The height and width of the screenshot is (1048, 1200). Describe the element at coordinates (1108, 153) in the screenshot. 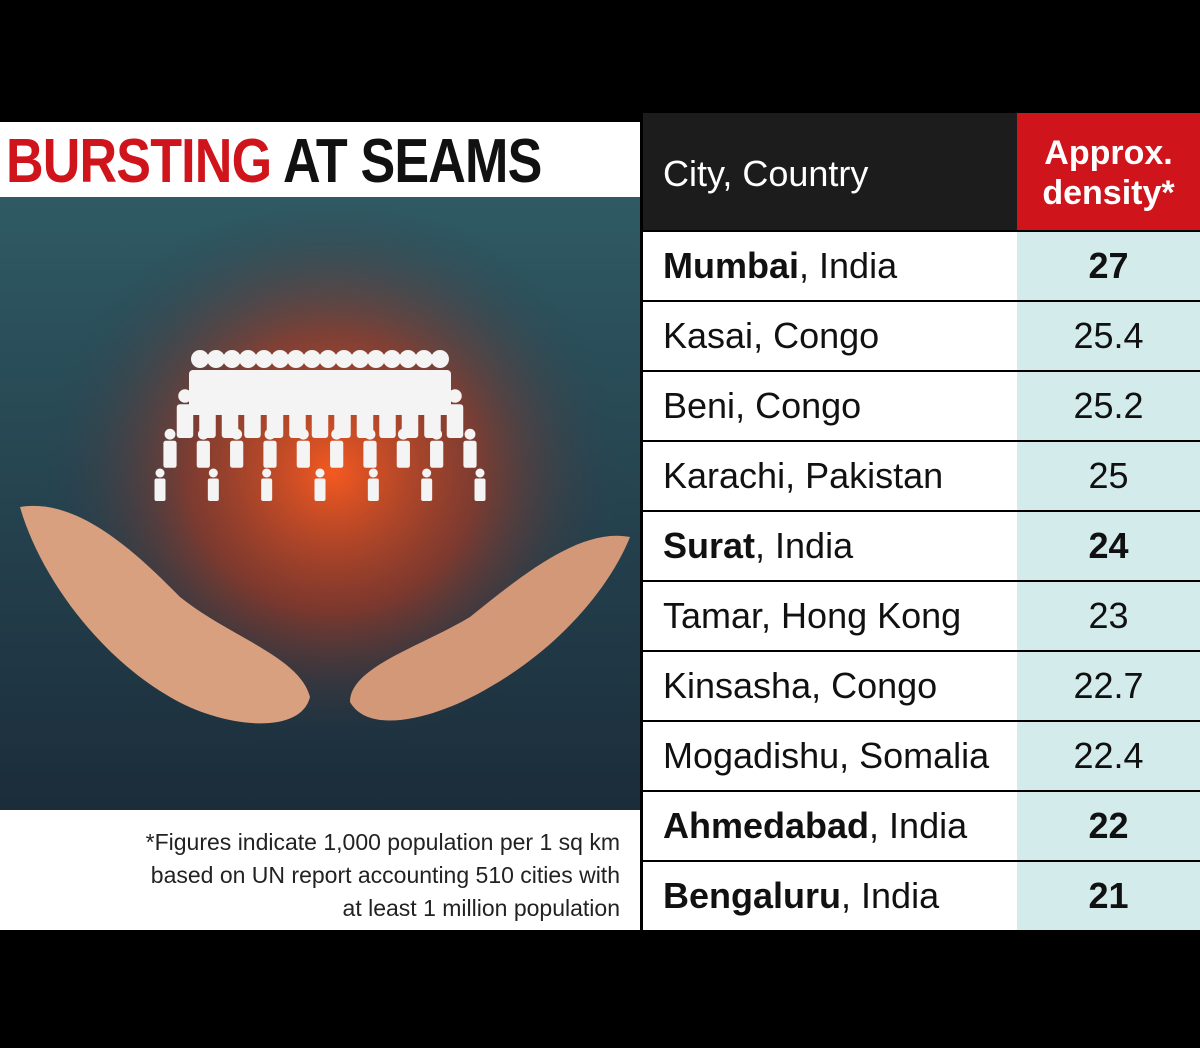

I see `header-density-line: Approx.` at that location.